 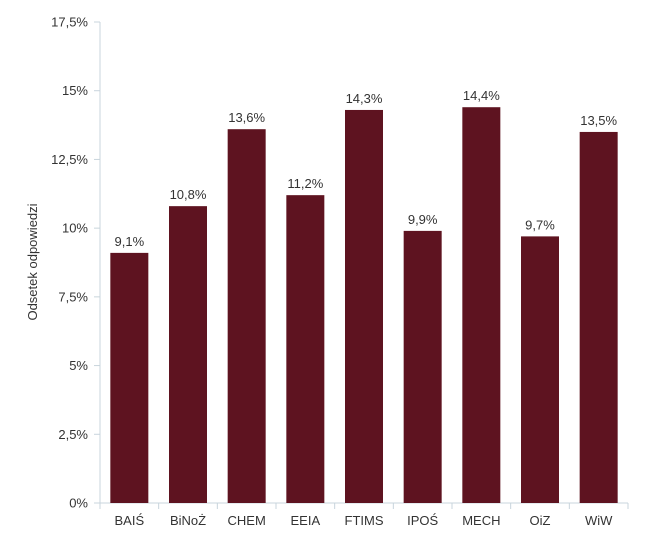 I want to click on x-tick-label: MECH, so click(x=481, y=520).